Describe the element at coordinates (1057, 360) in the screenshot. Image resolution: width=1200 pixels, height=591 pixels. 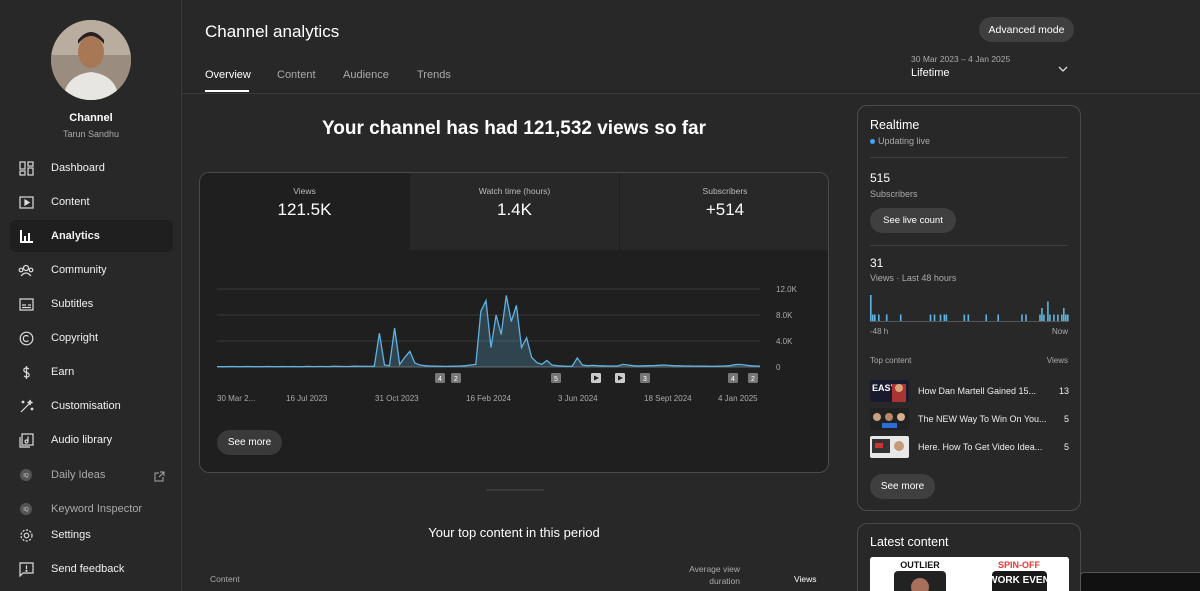
I see `views-column-label: Views` at that location.